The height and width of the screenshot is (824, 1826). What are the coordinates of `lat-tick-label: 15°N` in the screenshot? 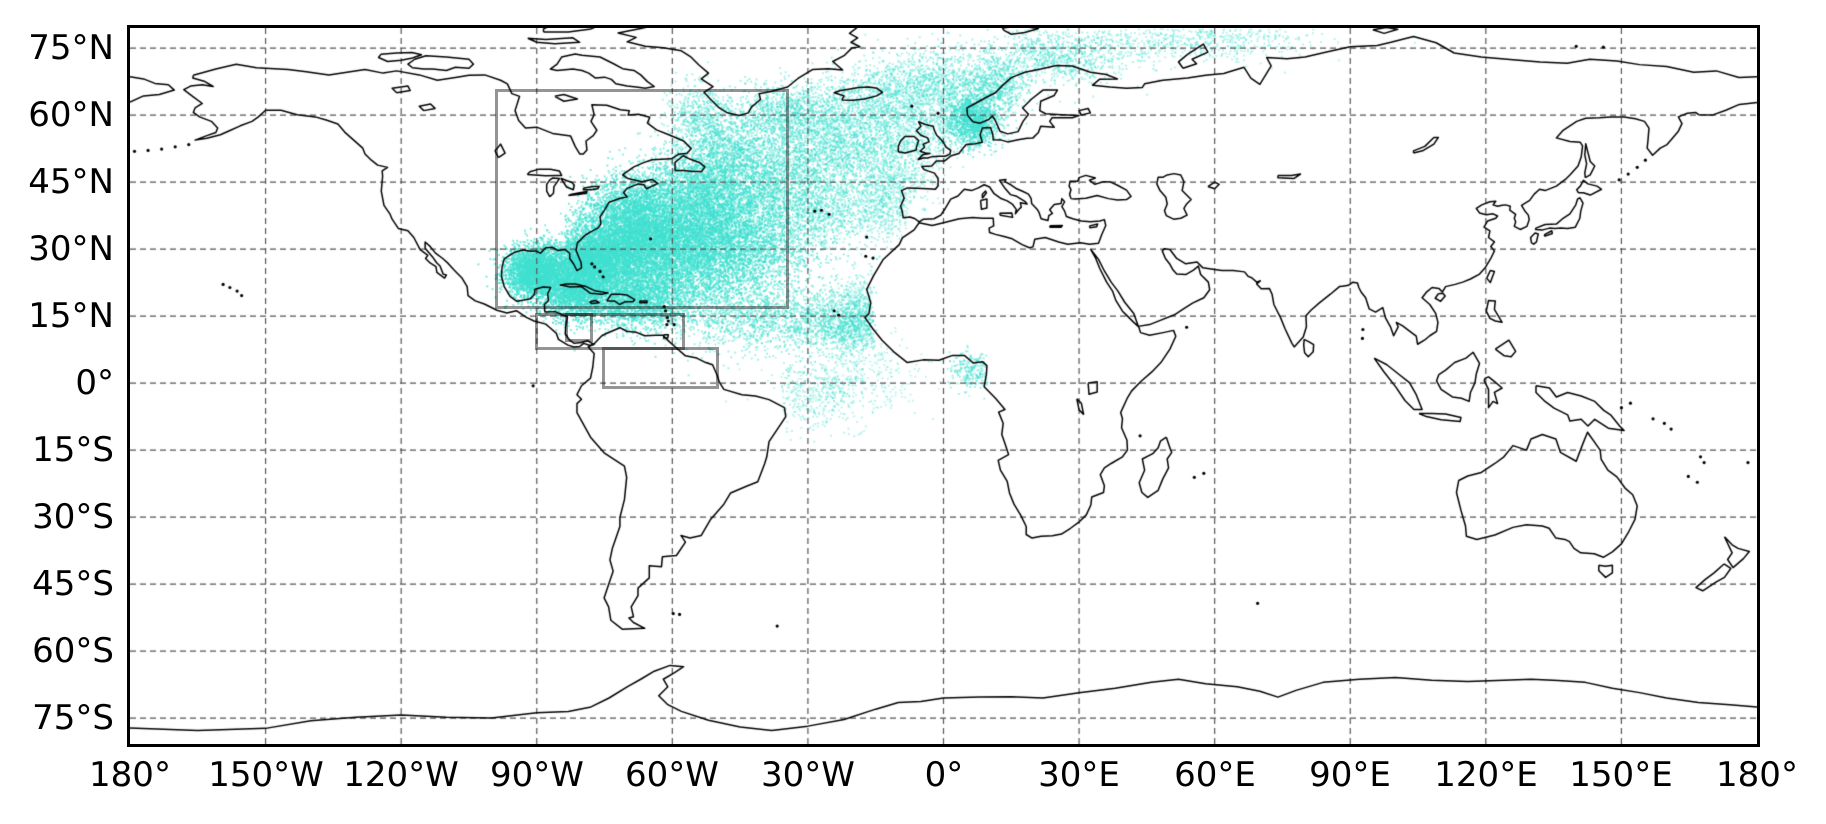 It's located at (71, 316).